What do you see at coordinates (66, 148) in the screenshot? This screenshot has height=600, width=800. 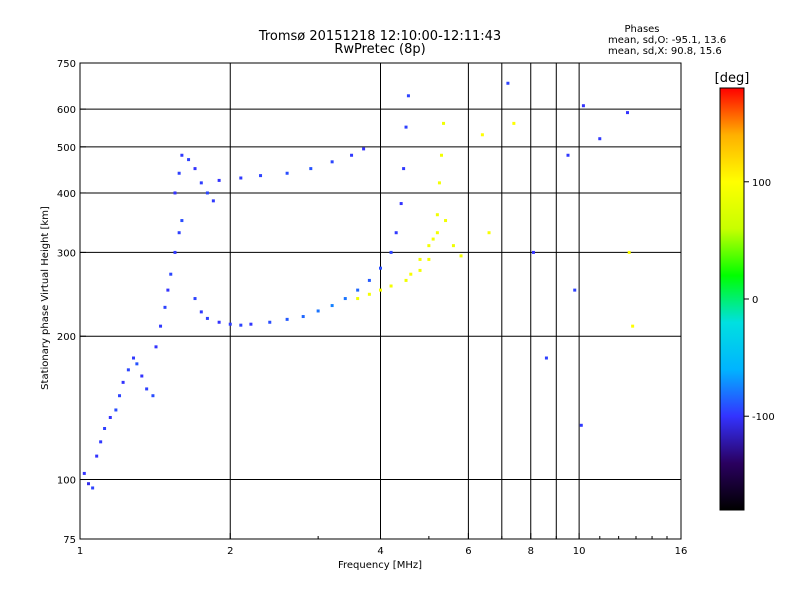 I see `y-tick-label: 500` at bounding box center [66, 148].